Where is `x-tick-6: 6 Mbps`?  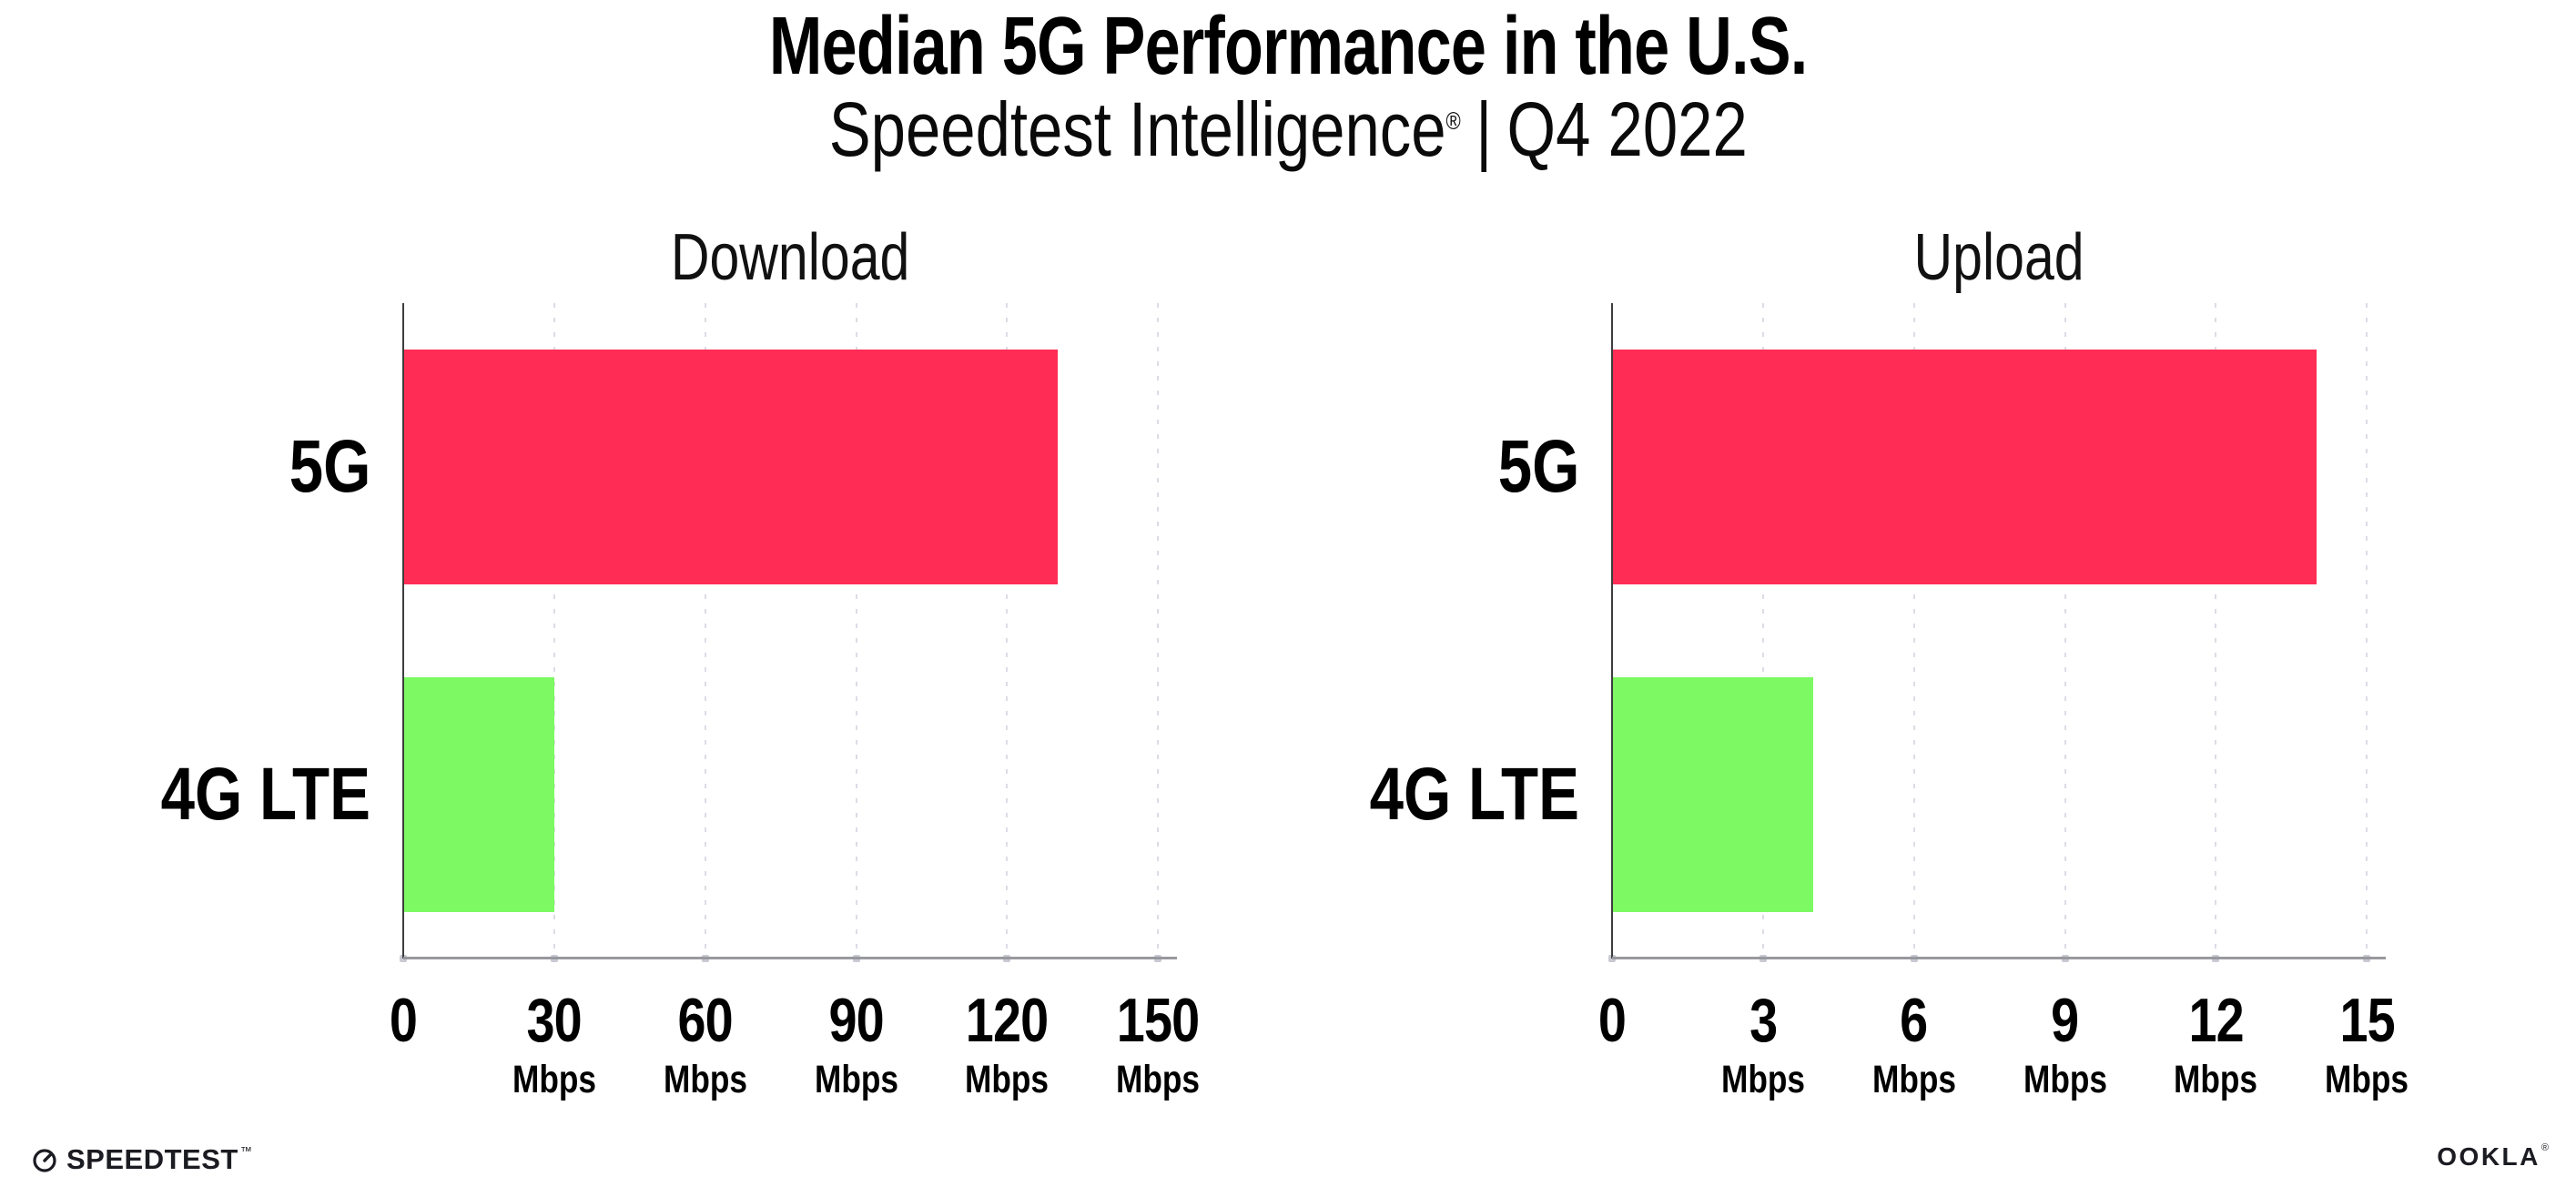
x-tick-6: 6 Mbps is located at coordinates (1914, 1043).